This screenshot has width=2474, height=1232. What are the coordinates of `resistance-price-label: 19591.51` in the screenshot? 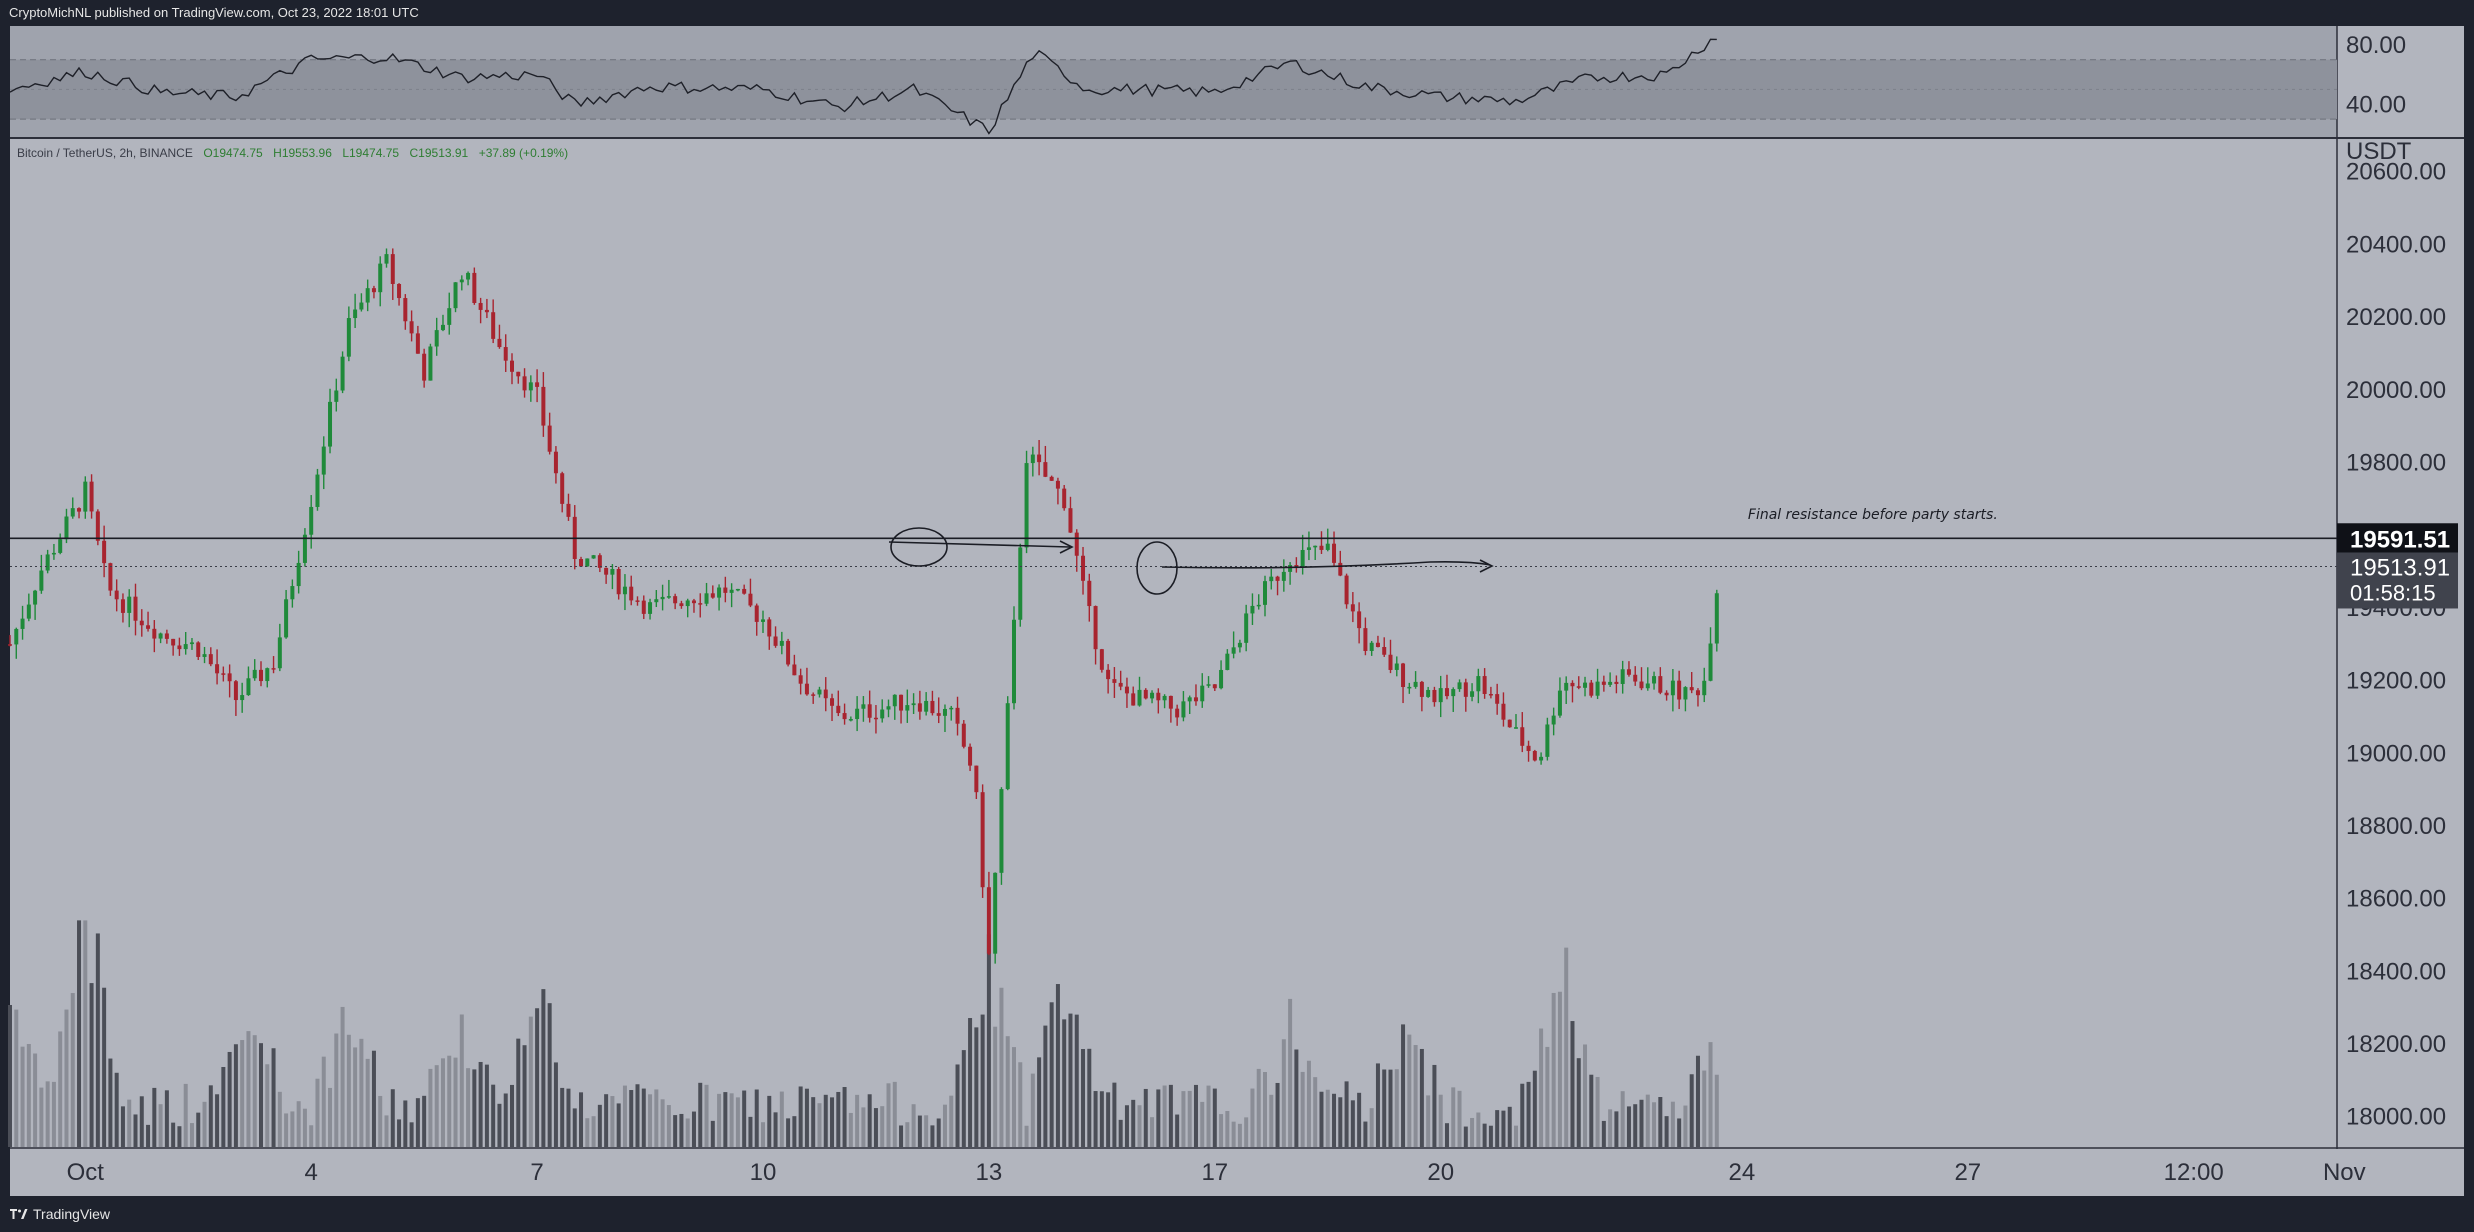 It's located at (2400, 539).